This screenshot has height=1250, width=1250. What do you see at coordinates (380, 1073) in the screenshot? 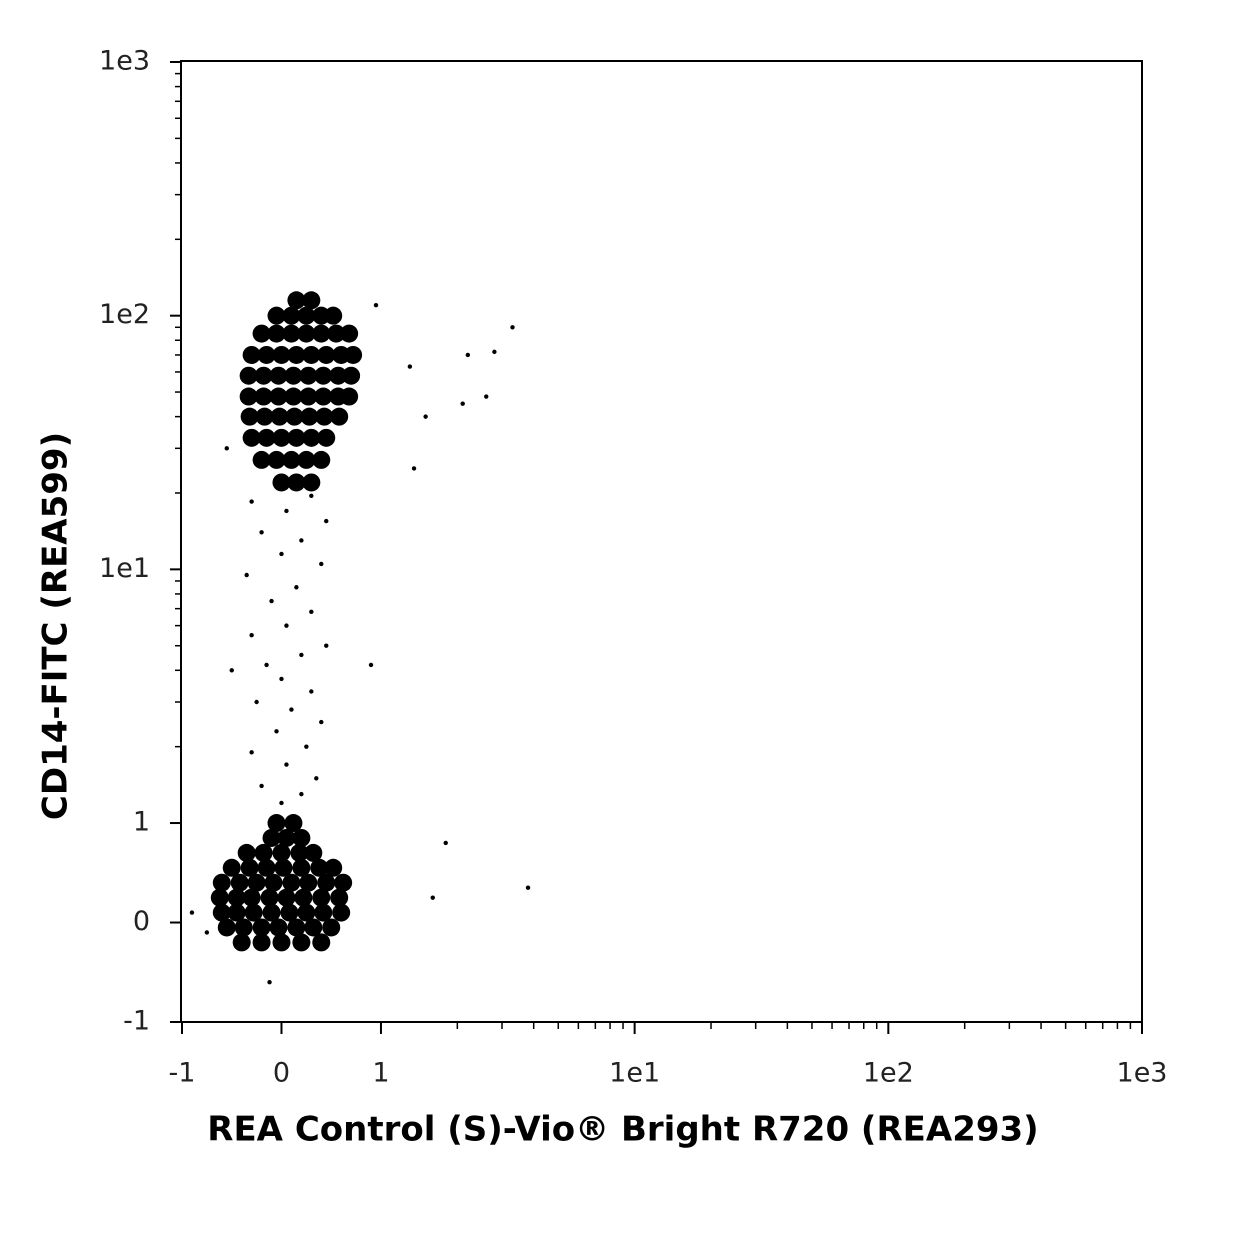
I see `x-tick-label: 1` at bounding box center [380, 1073].